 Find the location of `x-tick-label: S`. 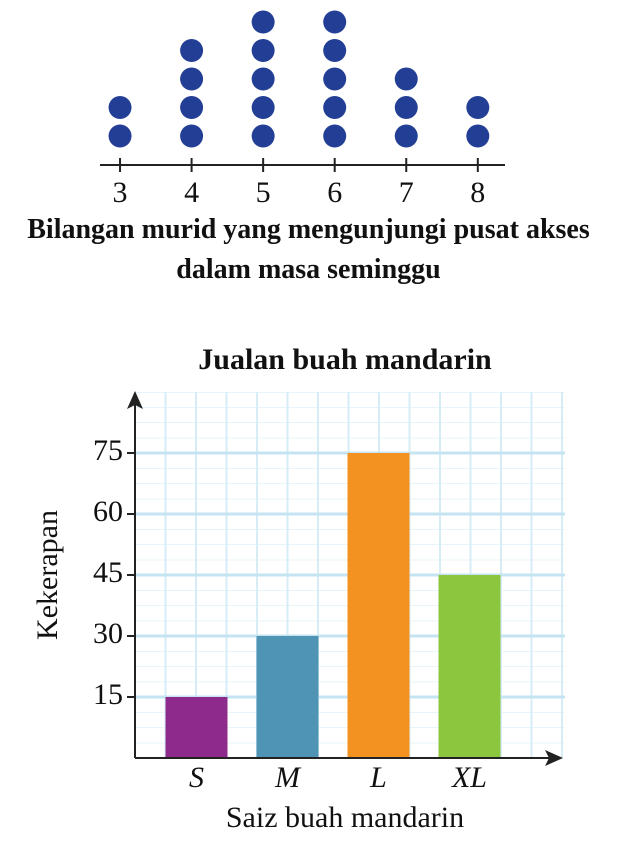

x-tick-label: S is located at coordinates (196, 777).